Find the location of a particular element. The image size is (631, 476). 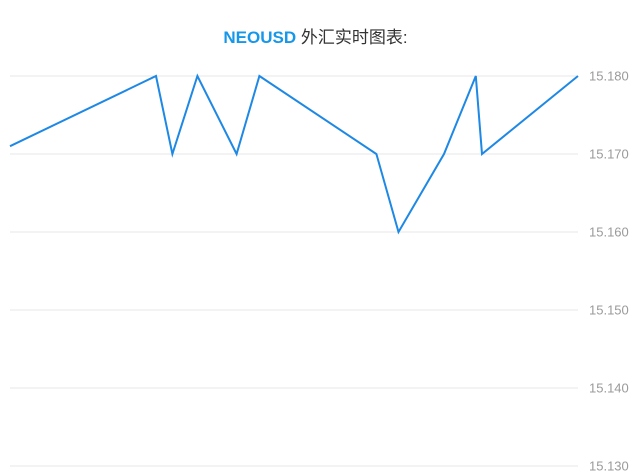

y-axis-label: 15.150 is located at coordinates (609, 310).